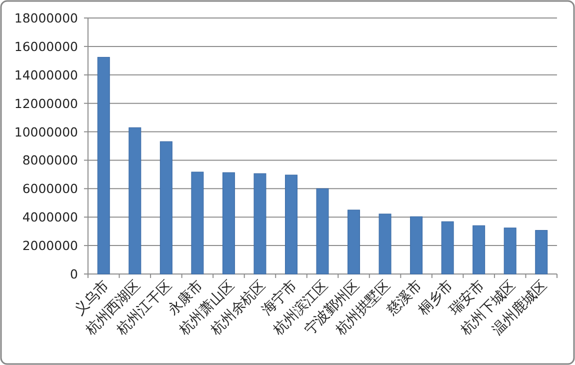 The height and width of the screenshot is (365, 575). I want to click on y-tick-label: 6000000, so click(50, 188).